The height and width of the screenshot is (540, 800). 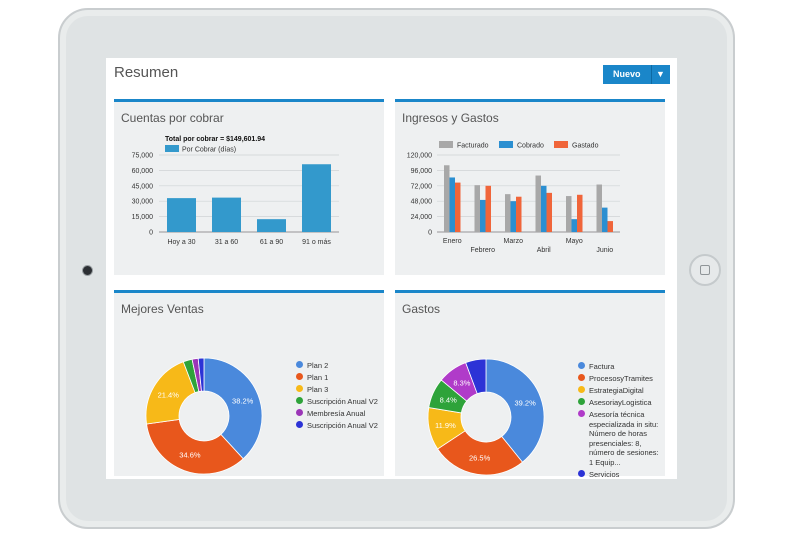 I want to click on sales-title: Mejores Ventas, so click(x=162, y=309).